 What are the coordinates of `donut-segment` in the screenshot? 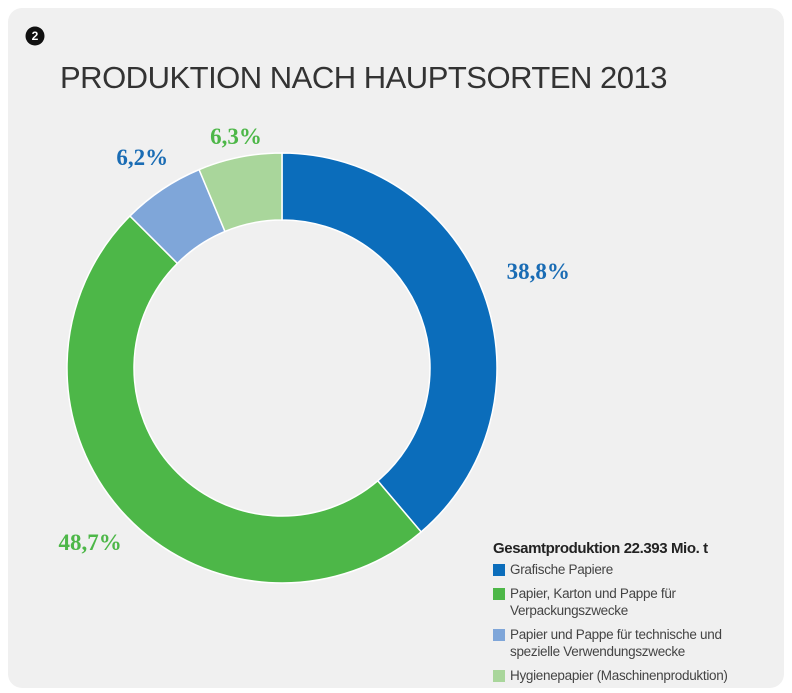 It's located at (240, 192).